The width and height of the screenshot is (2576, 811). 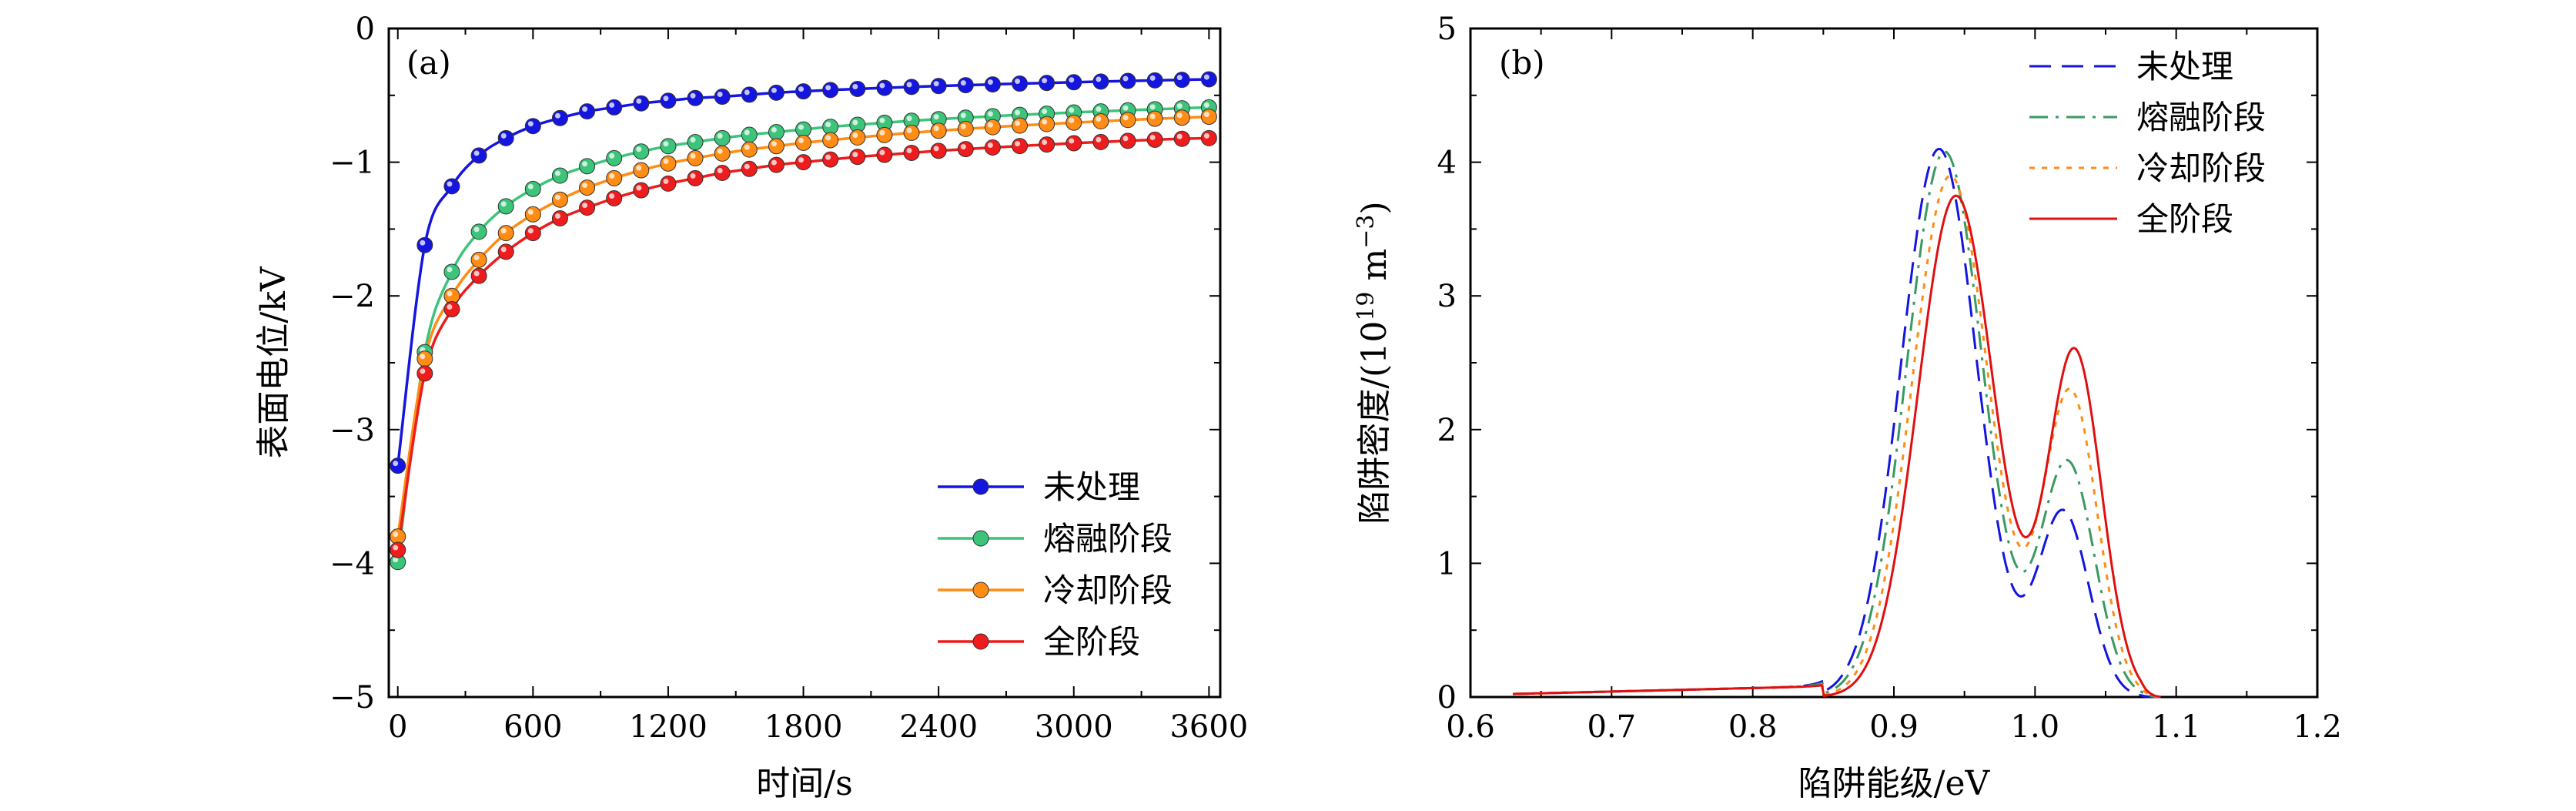 I want to click on panel-a-x-tick-label: 1800, so click(x=804, y=727).